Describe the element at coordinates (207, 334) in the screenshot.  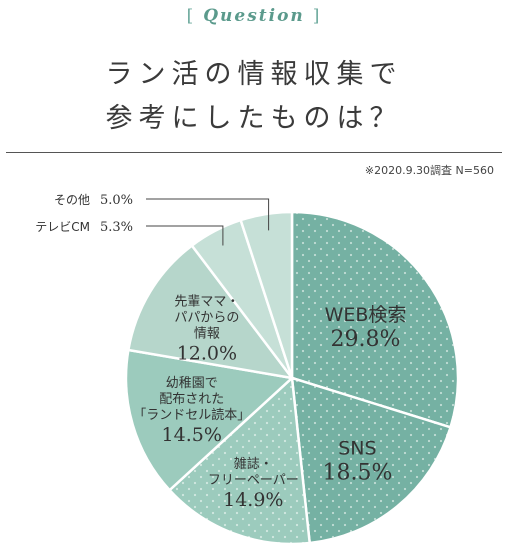
I see `slice-label: 情報` at that location.